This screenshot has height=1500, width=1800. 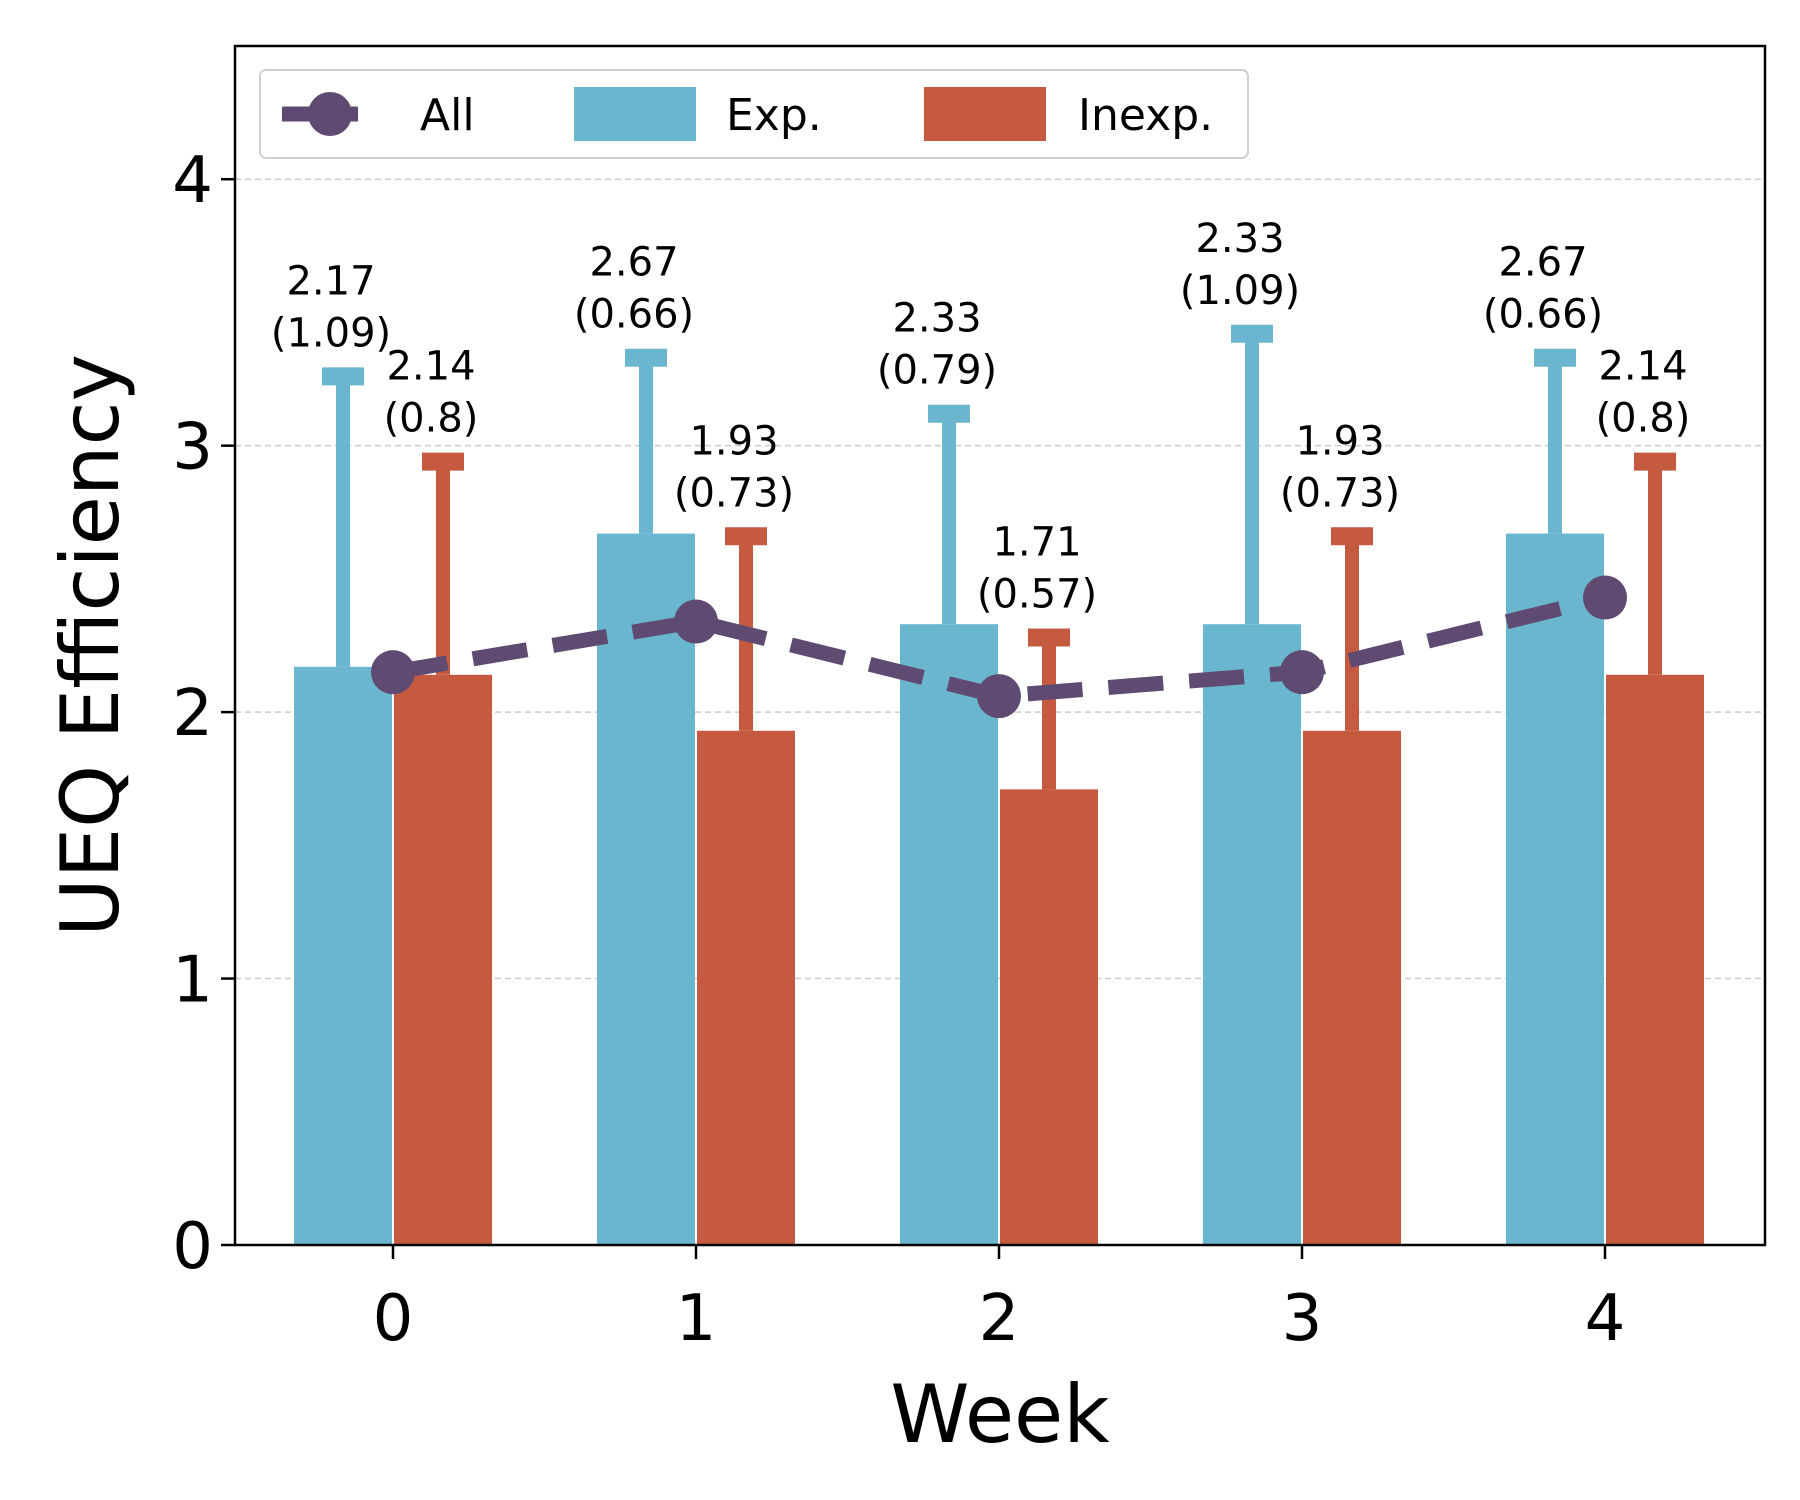 I want to click on bar-label-sd-inexp-week-1: (0.73), so click(x=734, y=493).